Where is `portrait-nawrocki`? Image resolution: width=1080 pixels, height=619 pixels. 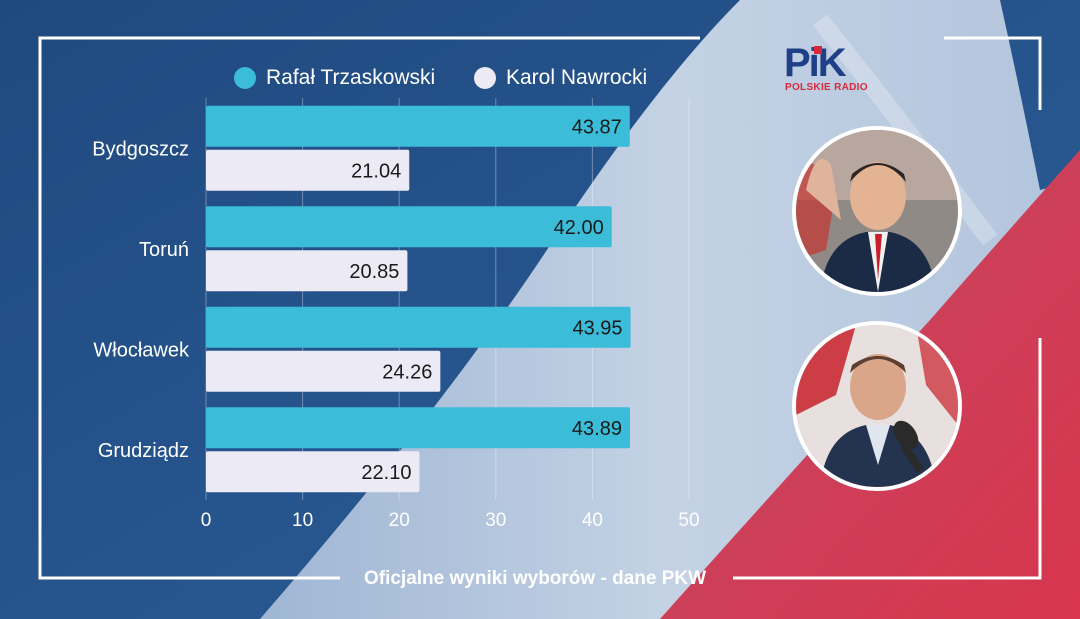 portrait-nawrocki is located at coordinates (877, 406).